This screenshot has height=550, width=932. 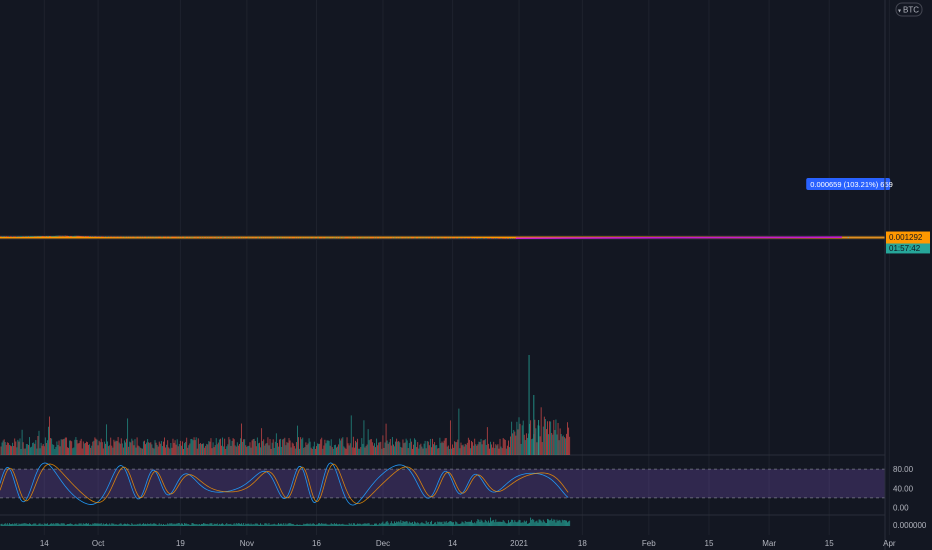 What do you see at coordinates (829, 543) in the screenshot?
I see `time-tick-label: 15` at bounding box center [829, 543].